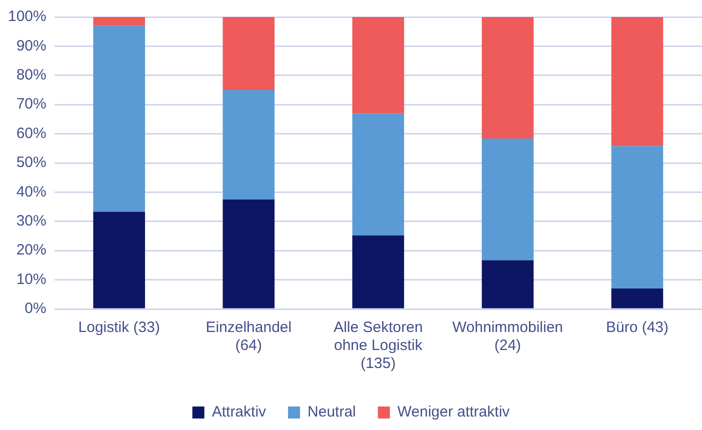 The height and width of the screenshot is (430, 702). Describe the element at coordinates (31, 250) in the screenshot. I see `y-tick-label: 20%` at that location.